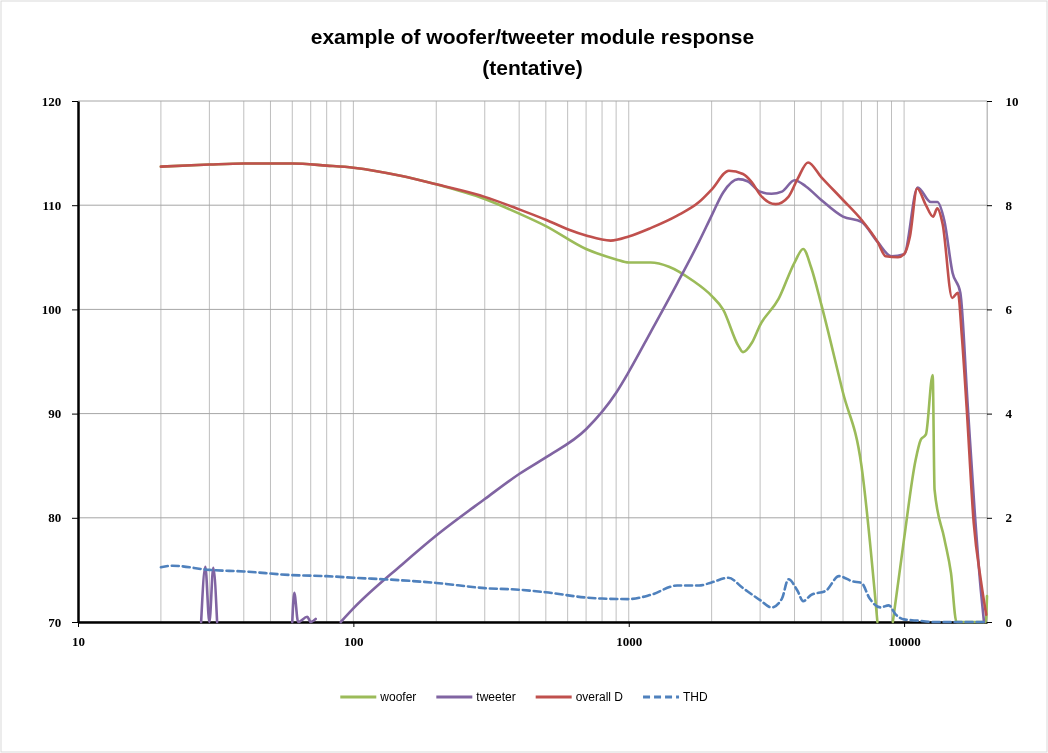  Describe the element at coordinates (1009, 205) in the screenshot. I see `y2-tick-label: 8` at that location.